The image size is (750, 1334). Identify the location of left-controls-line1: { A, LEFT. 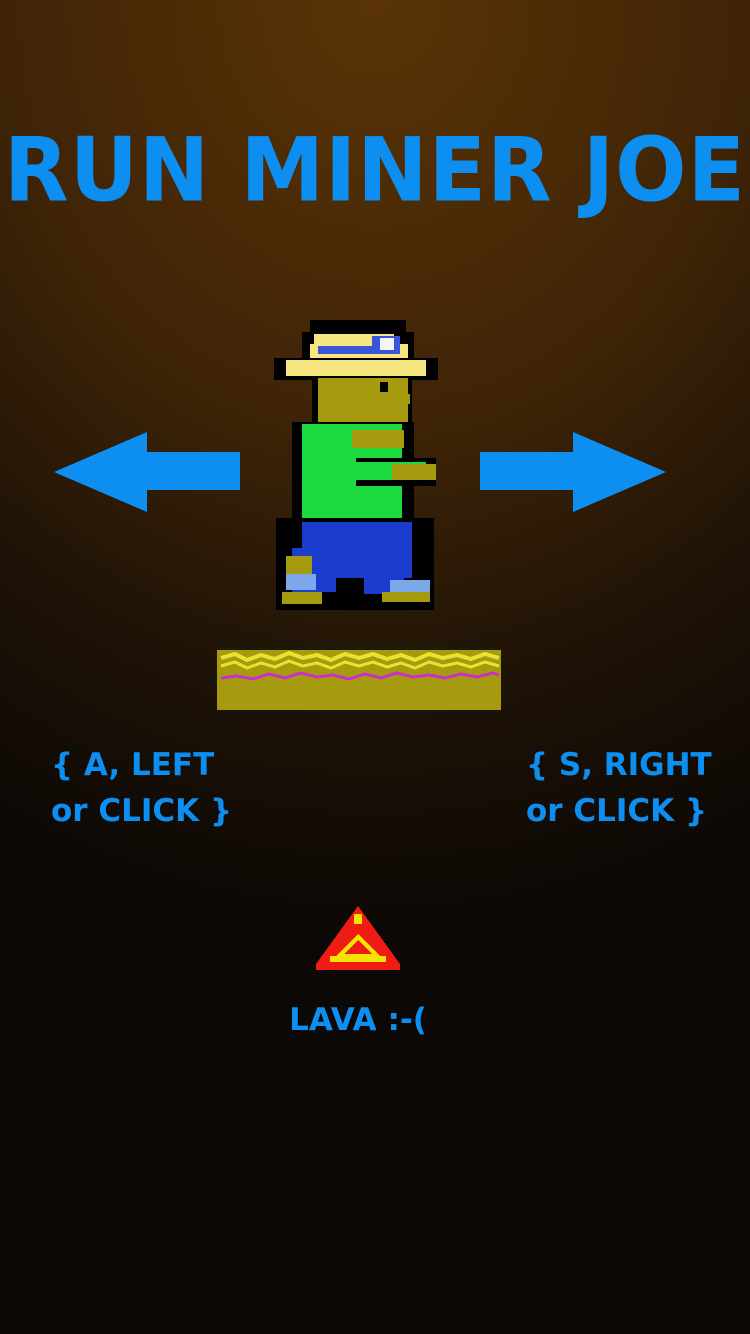
(133, 765).